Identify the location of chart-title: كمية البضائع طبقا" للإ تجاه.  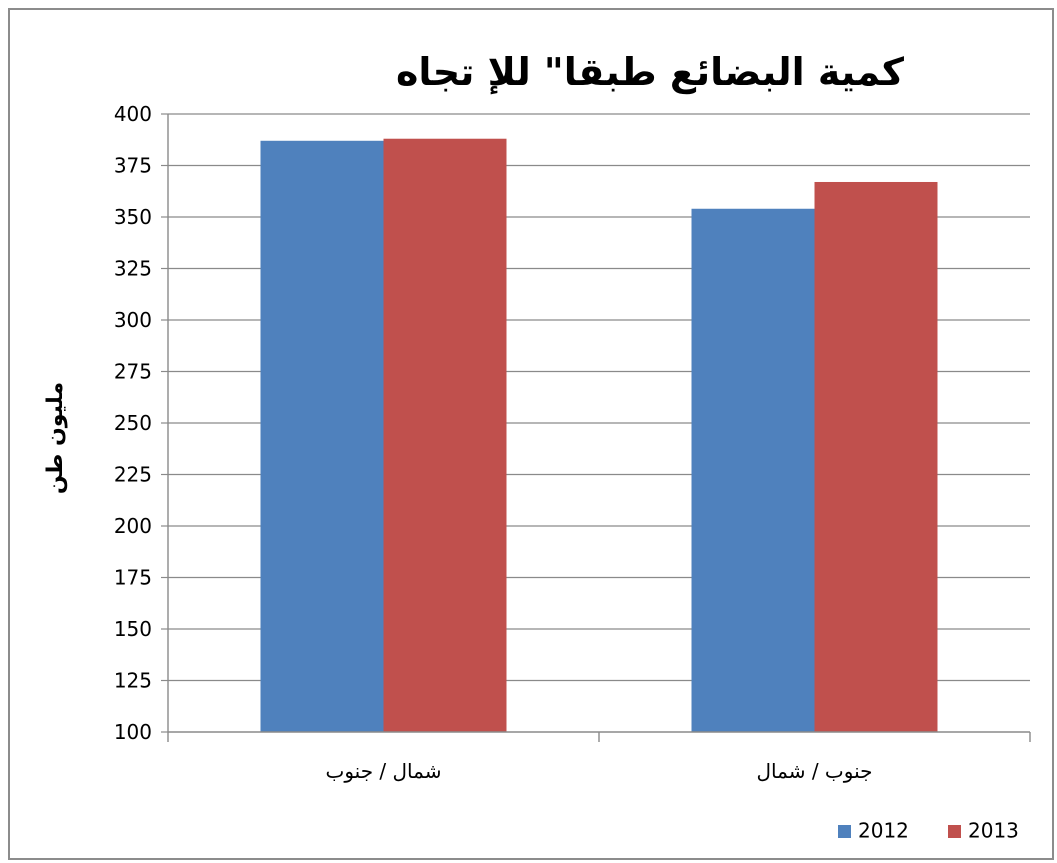
(650, 72).